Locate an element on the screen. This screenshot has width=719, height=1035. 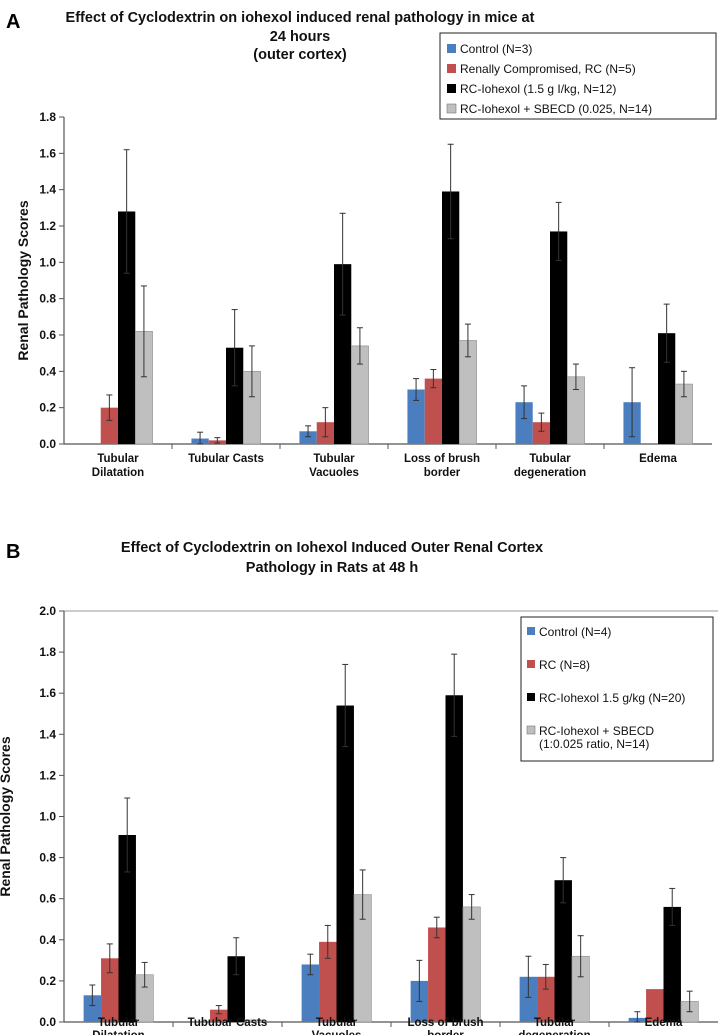
y-tick-label: 2.0 is located at coordinates (47, 611).